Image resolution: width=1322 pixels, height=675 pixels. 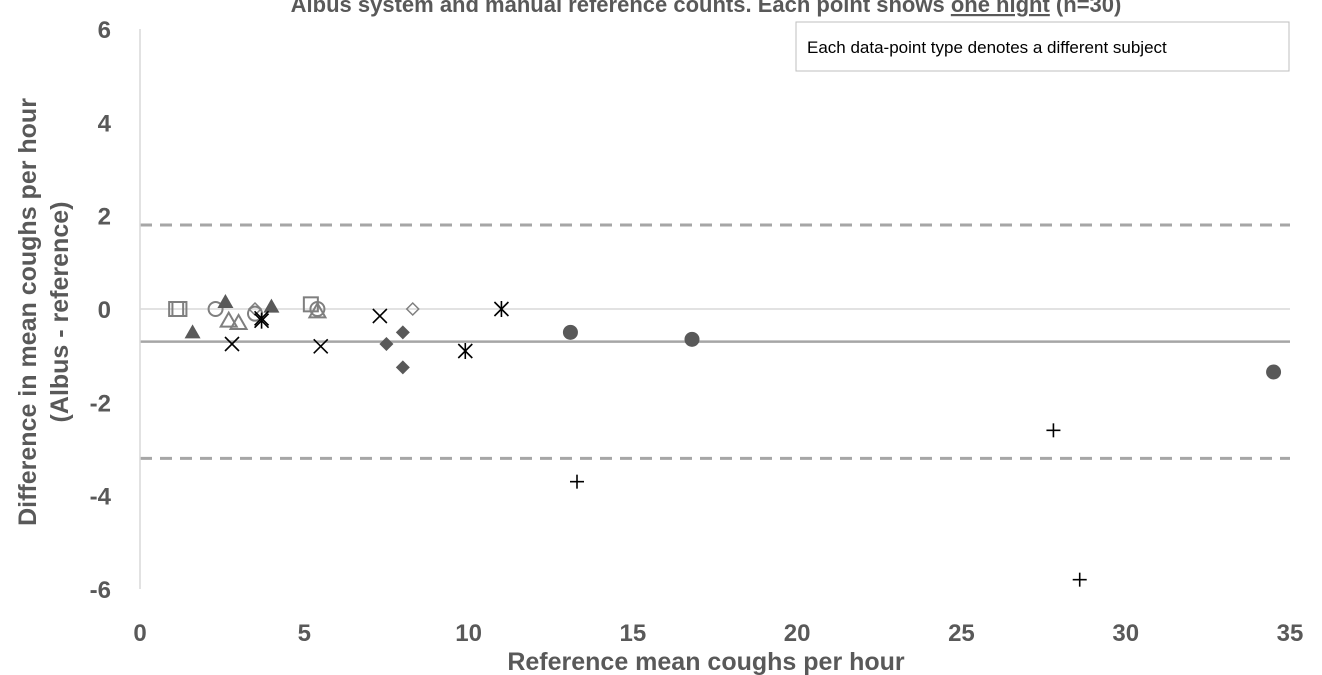 I want to click on x-tick-label: 35, so click(x=1290, y=633).